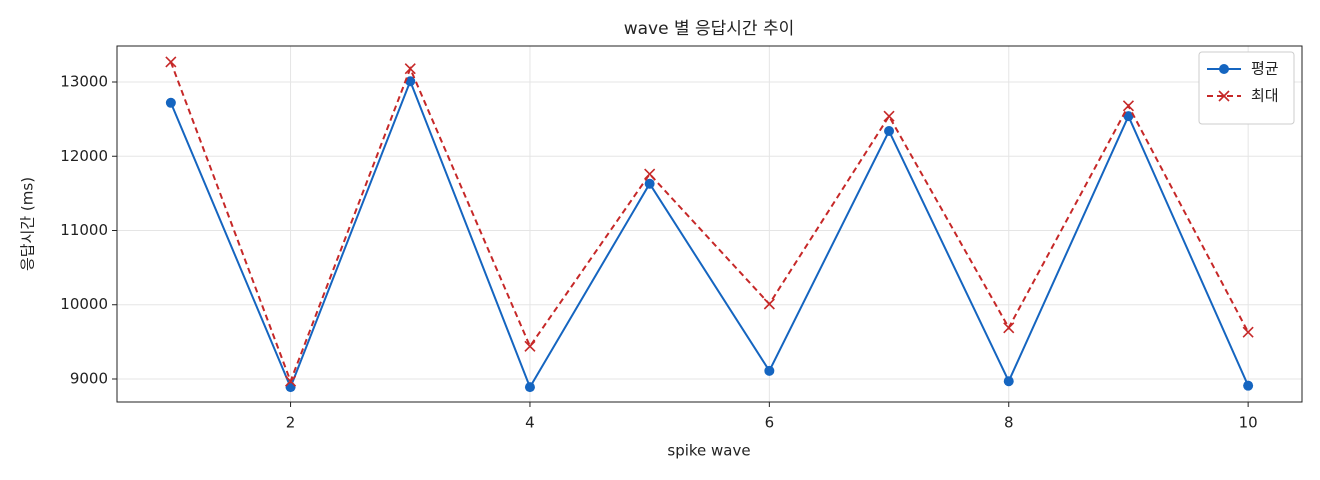  I want to click on y-tick-label: 13000, so click(84, 82).